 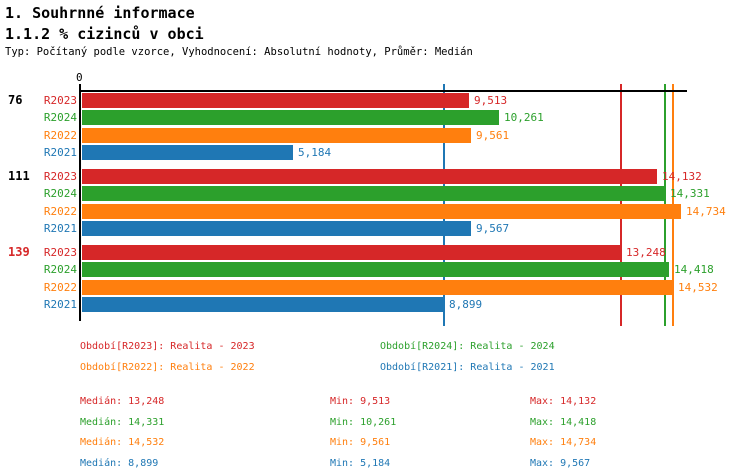 I want to click on bar-value-label: 5,184, so click(x=315, y=152).